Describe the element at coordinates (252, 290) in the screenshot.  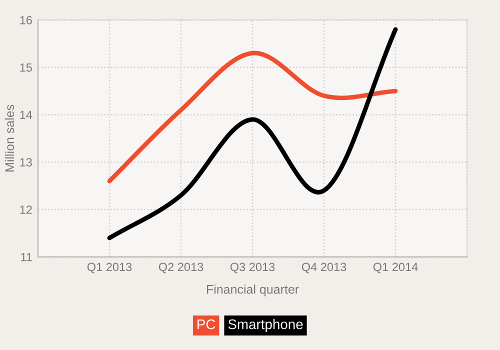
I see `x-axis-title: Financial quarter` at that location.